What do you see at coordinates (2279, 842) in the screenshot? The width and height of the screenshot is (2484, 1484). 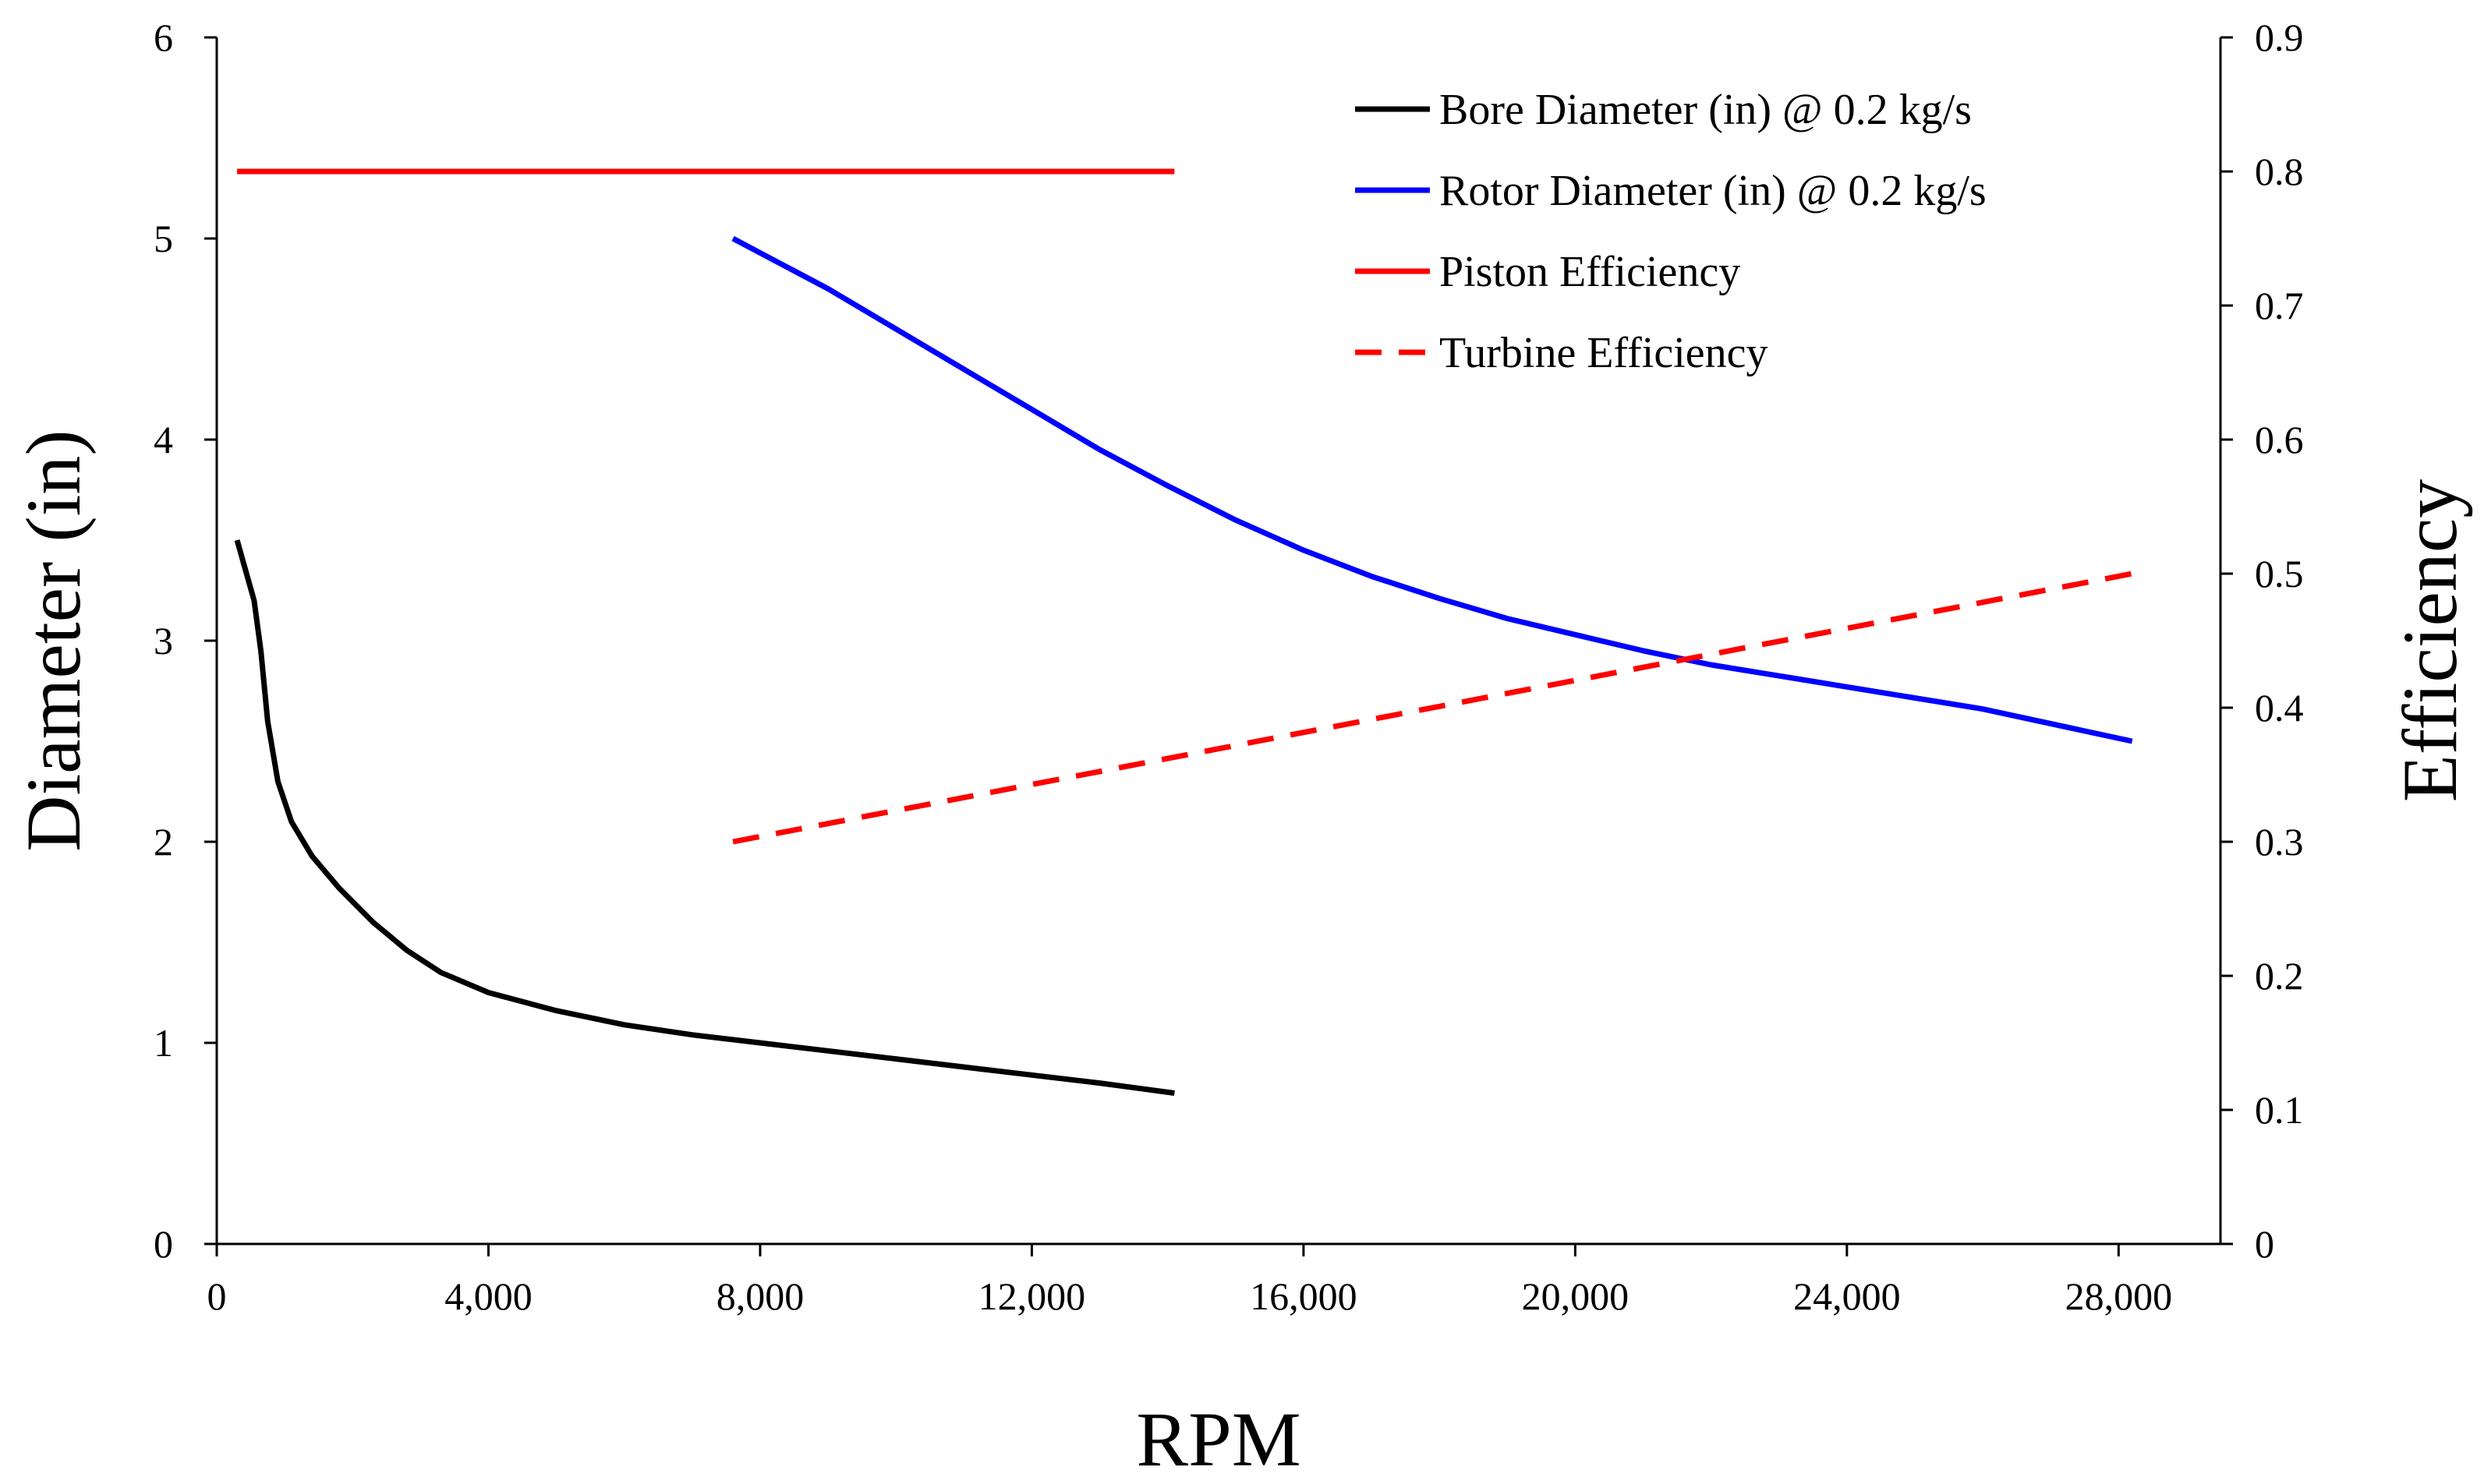 I see `y2-tick-label: 0.3` at bounding box center [2279, 842].